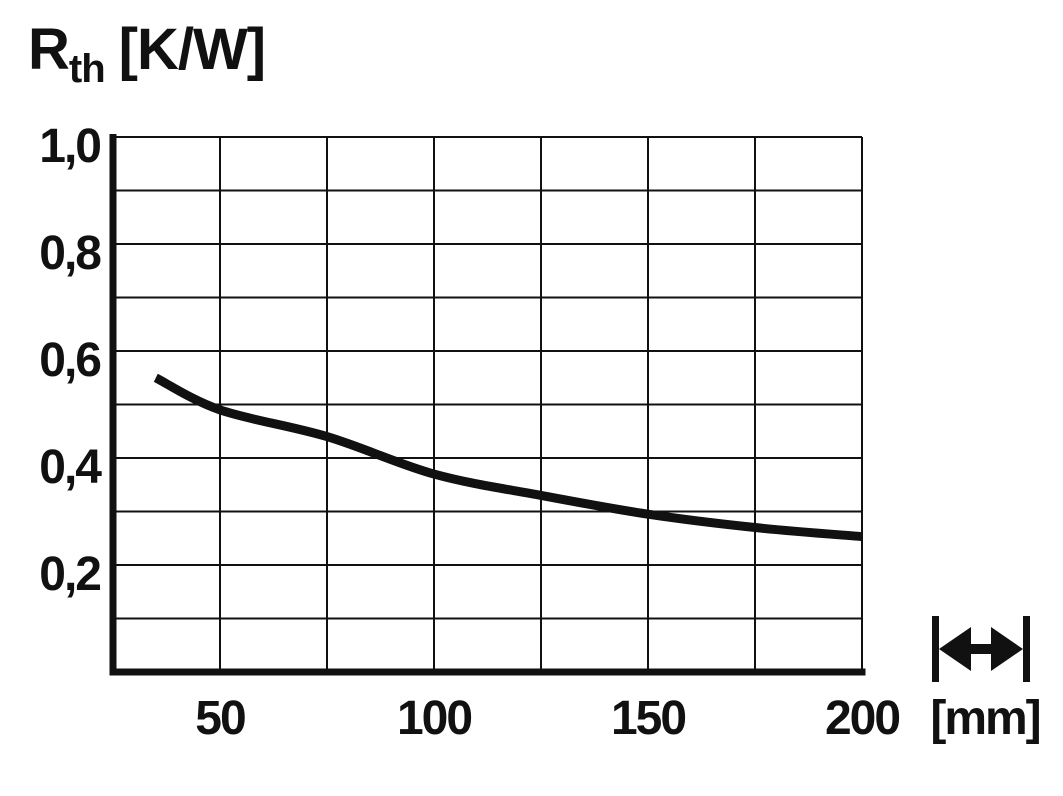 This screenshot has width=1063, height=796. What do you see at coordinates (70, 146) in the screenshot?
I see `y-tick-label: 1,0` at bounding box center [70, 146].